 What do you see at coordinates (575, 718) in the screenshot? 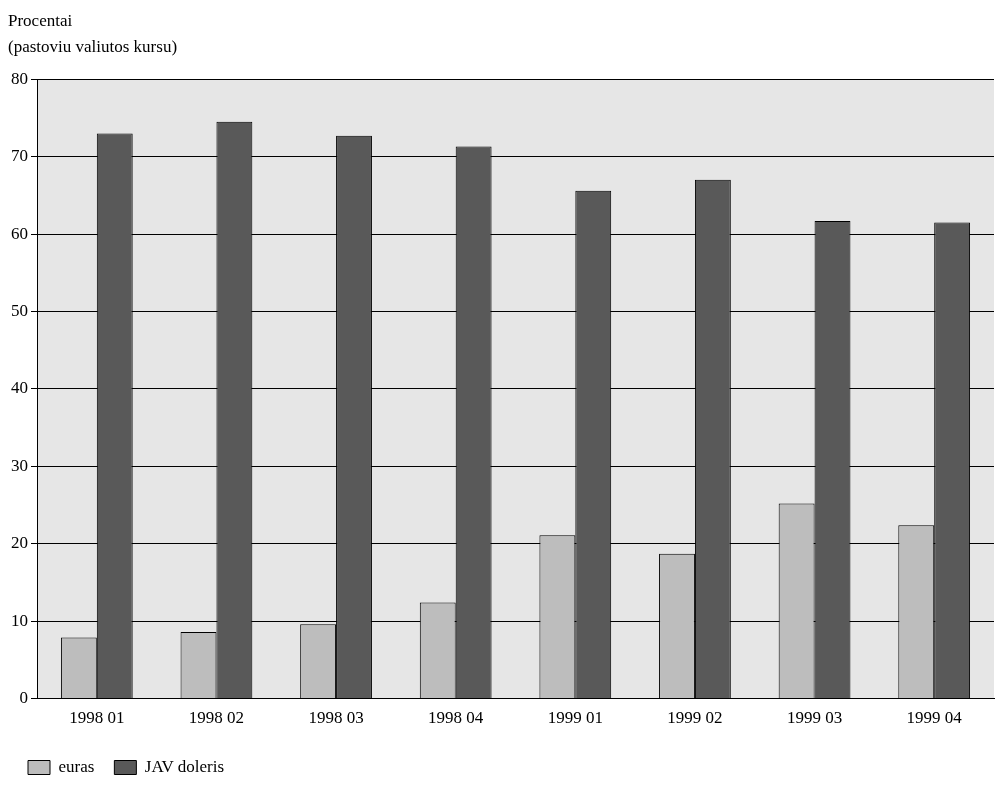
I see `x-tick-label: 1999 01` at bounding box center [575, 718].